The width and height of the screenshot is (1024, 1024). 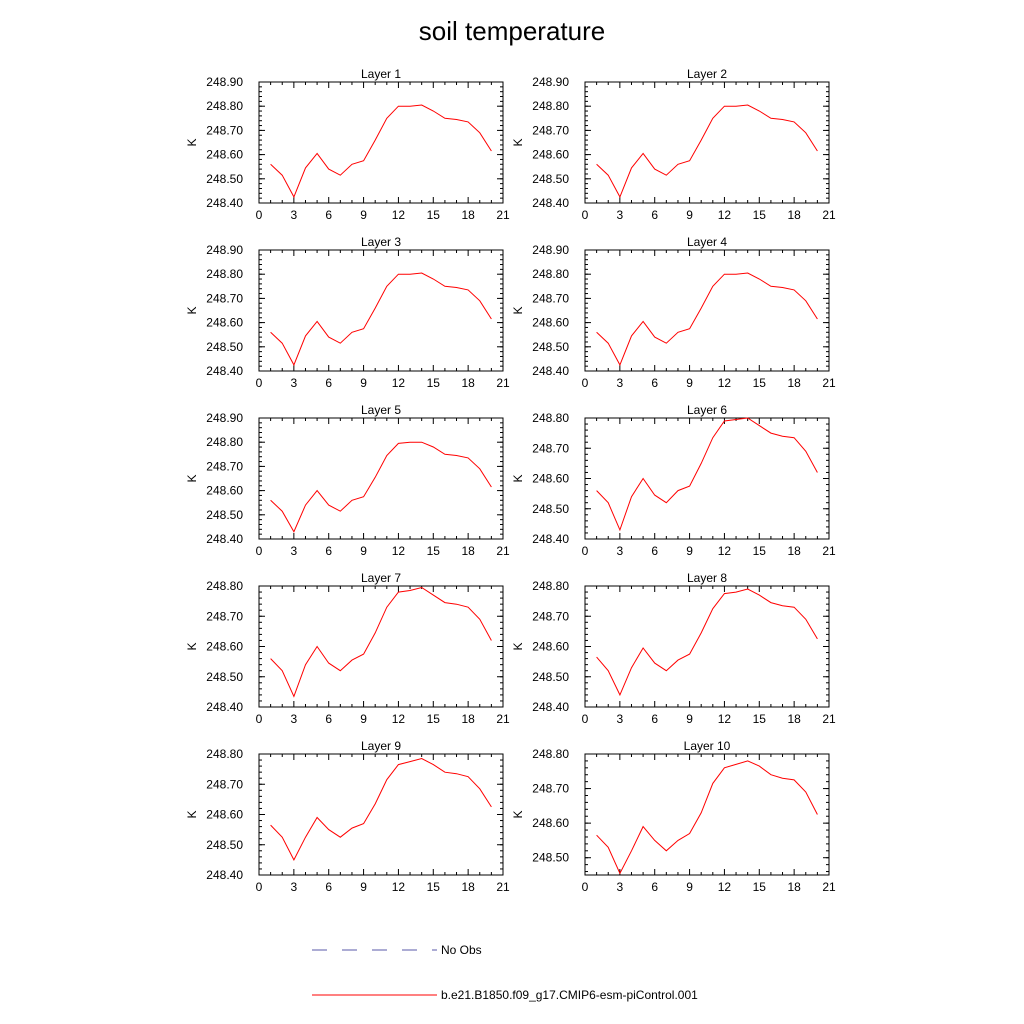 I want to click on panel-title: Layer 10, so click(x=707, y=746).